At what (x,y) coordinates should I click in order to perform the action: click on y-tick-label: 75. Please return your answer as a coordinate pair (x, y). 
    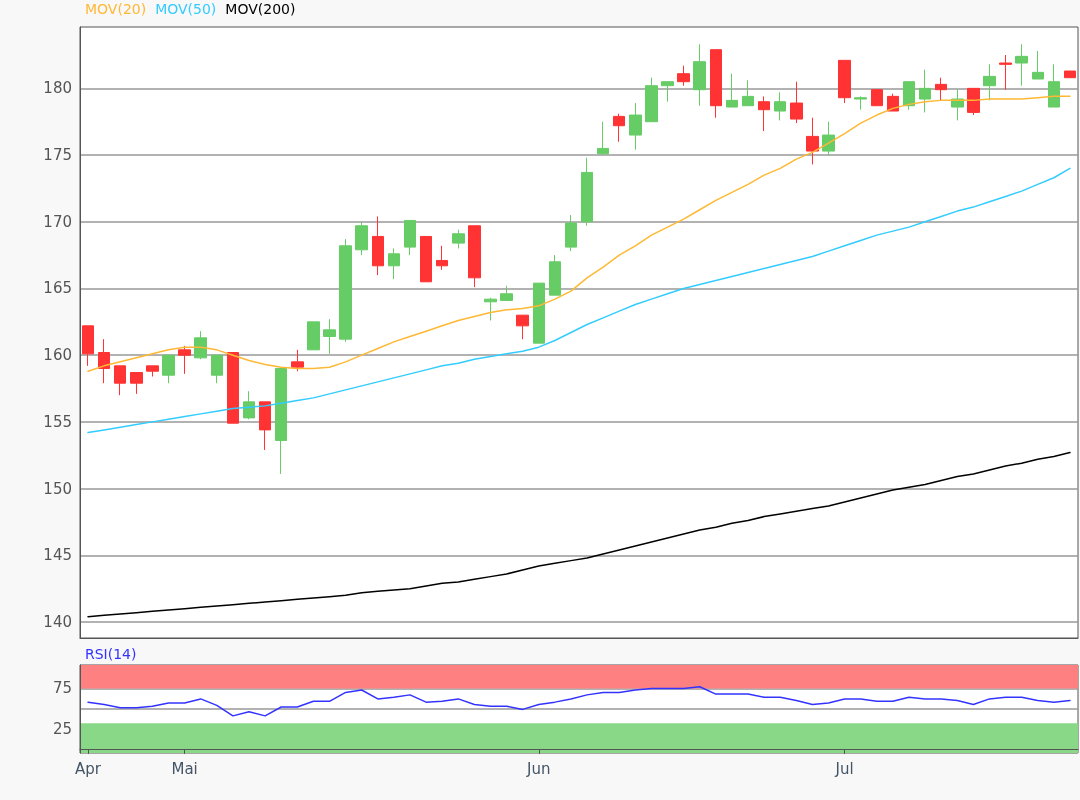
    Looking at the image, I should click on (62, 688).